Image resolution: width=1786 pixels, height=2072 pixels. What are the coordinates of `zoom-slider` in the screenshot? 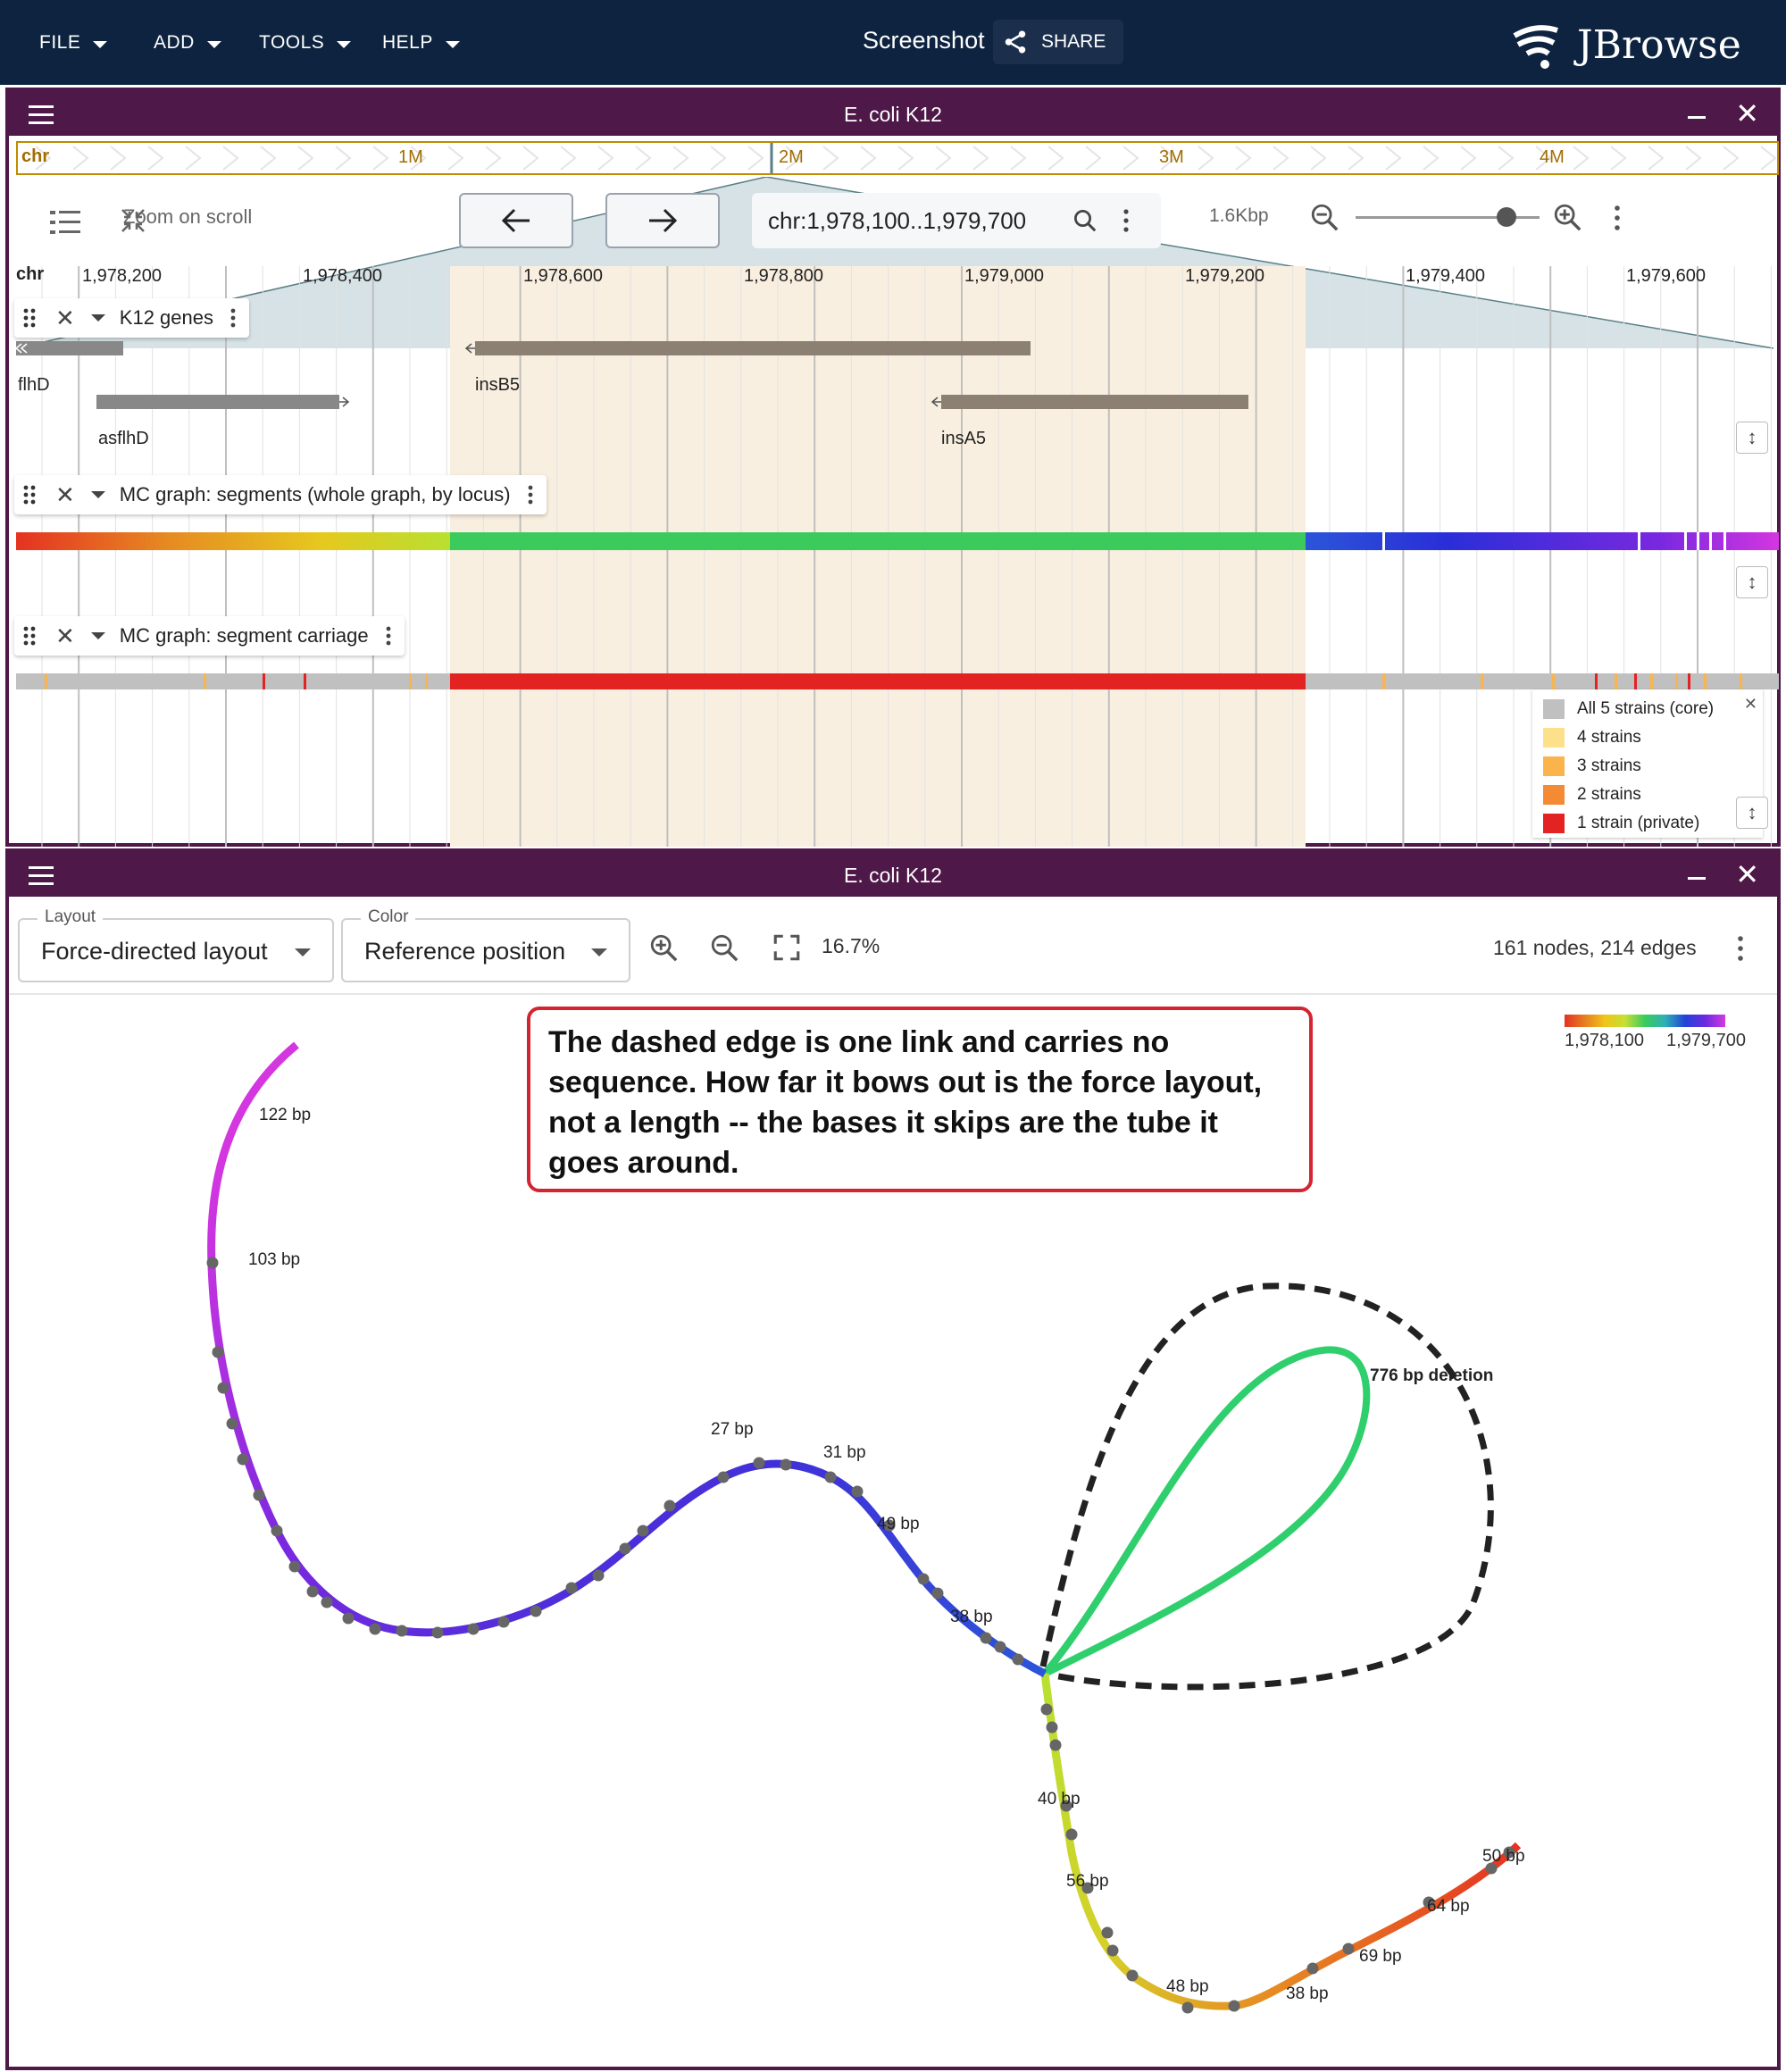 It's located at (1448, 217).